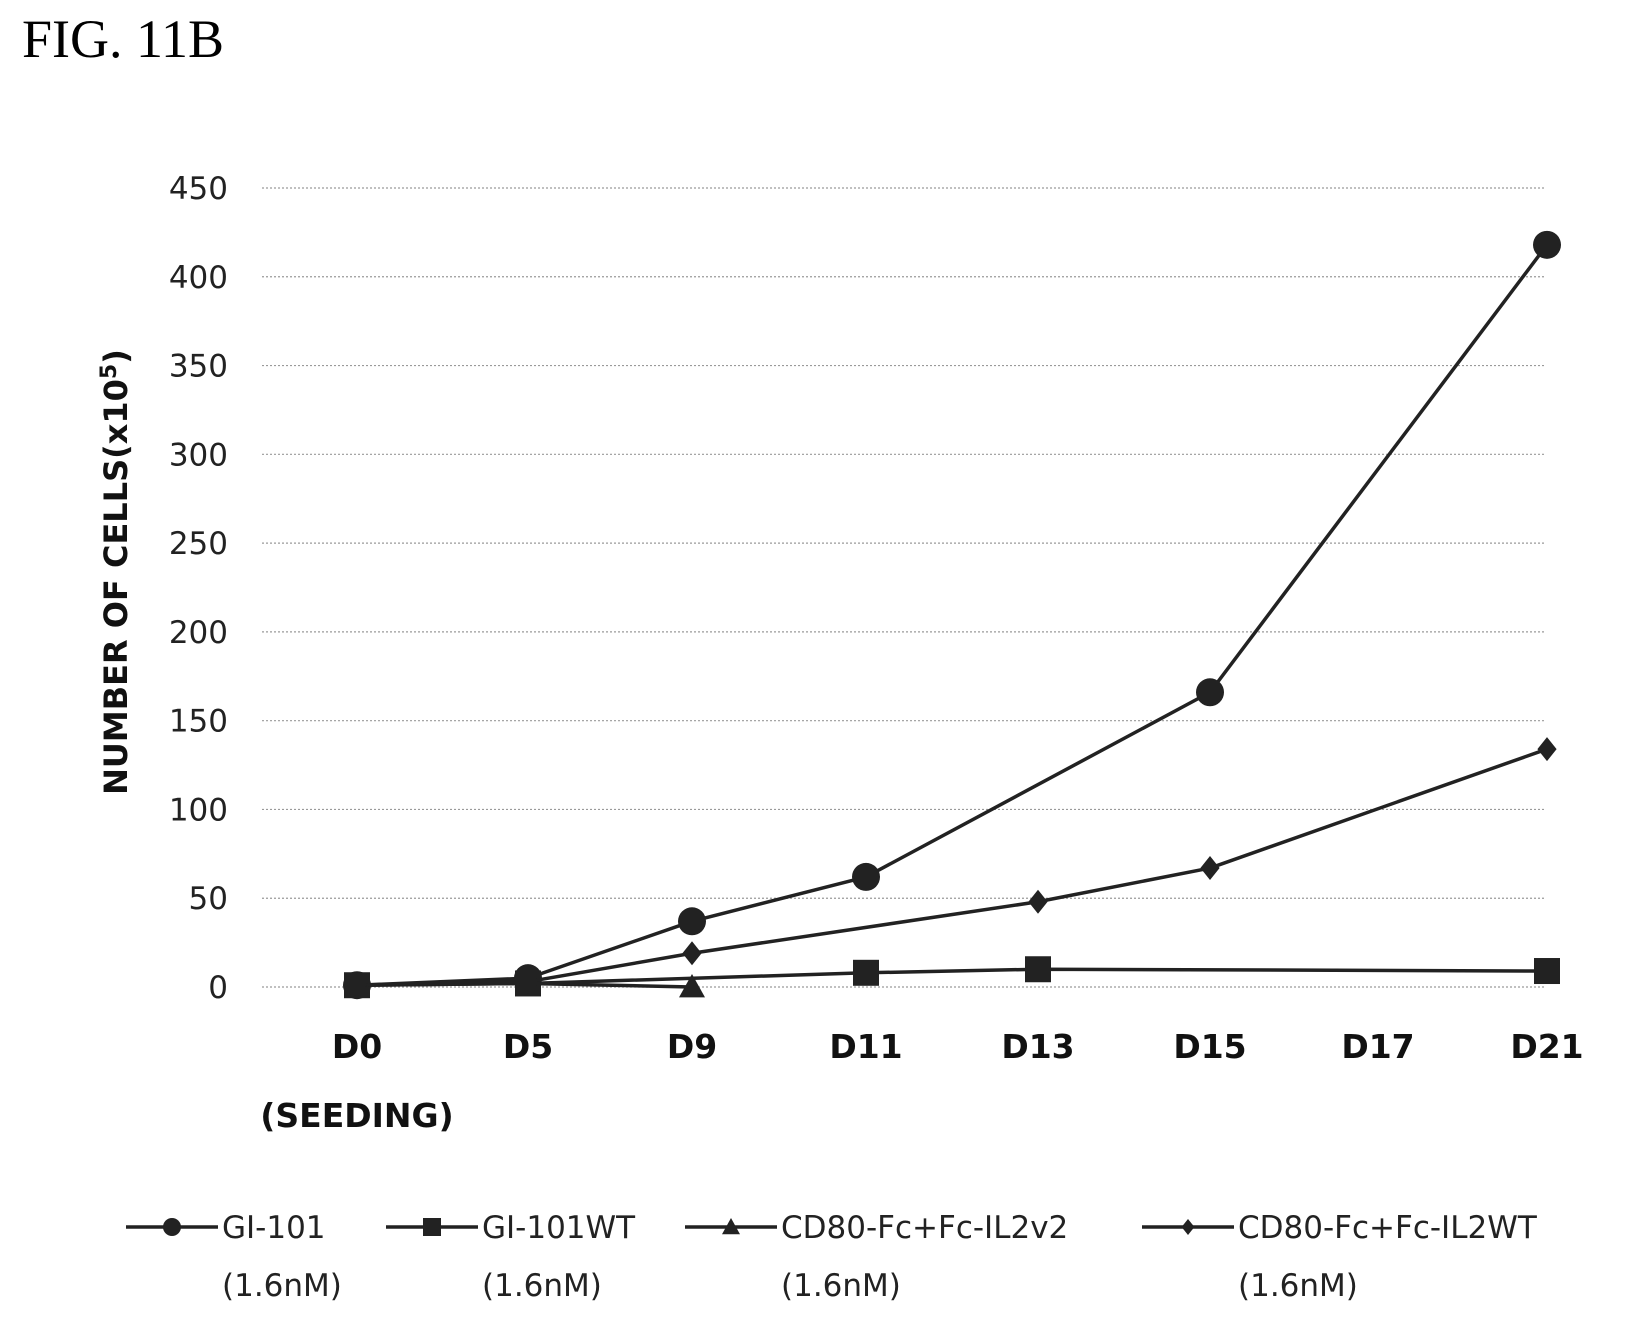 The image size is (1651, 1319). What do you see at coordinates (218, 988) in the screenshot?
I see `y-tick-label: 0` at bounding box center [218, 988].